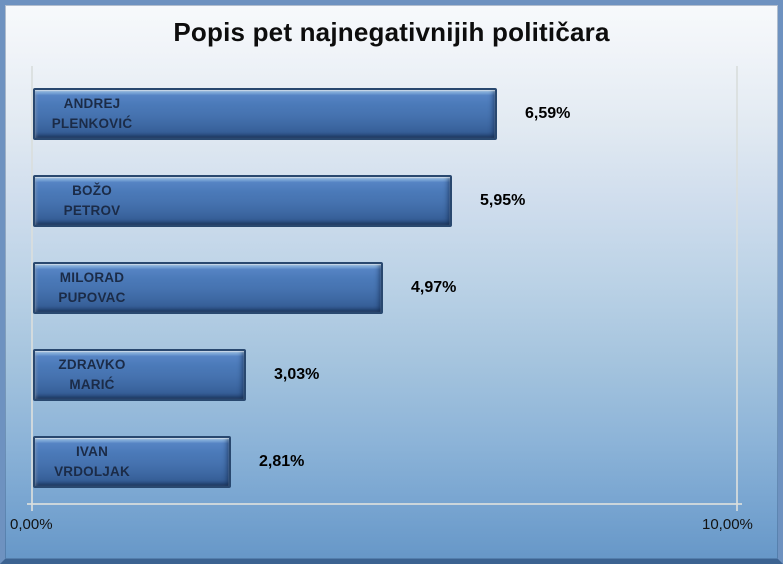  I want to click on bar-row: IVAN VRDOLJAK 2,81%, so click(391, 462).